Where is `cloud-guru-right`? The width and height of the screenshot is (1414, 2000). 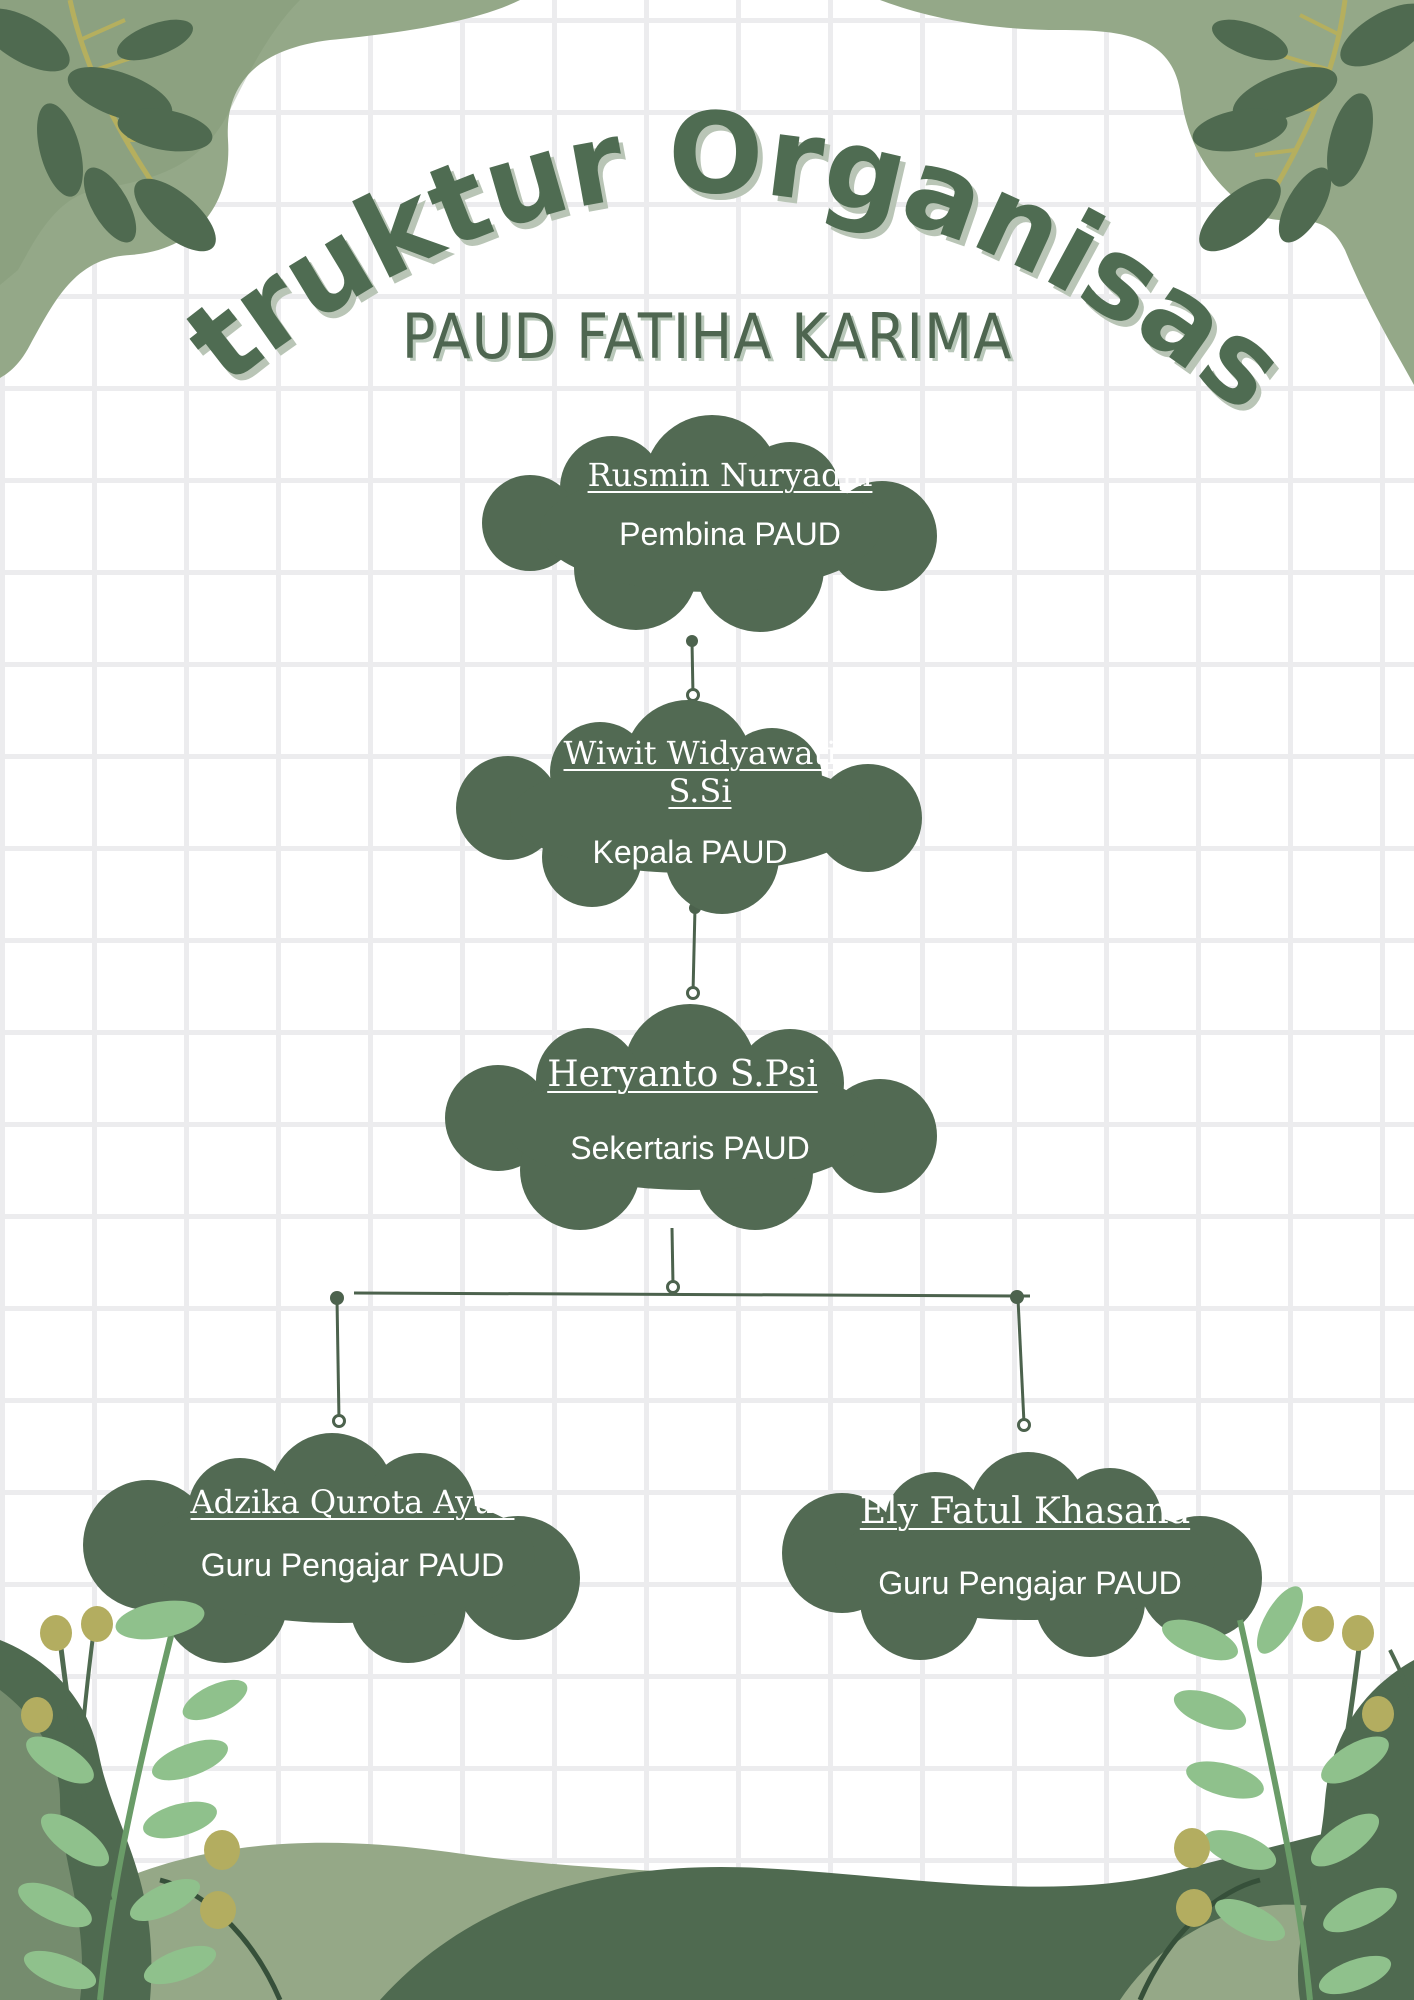 cloud-guru-right is located at coordinates (1022, 1556).